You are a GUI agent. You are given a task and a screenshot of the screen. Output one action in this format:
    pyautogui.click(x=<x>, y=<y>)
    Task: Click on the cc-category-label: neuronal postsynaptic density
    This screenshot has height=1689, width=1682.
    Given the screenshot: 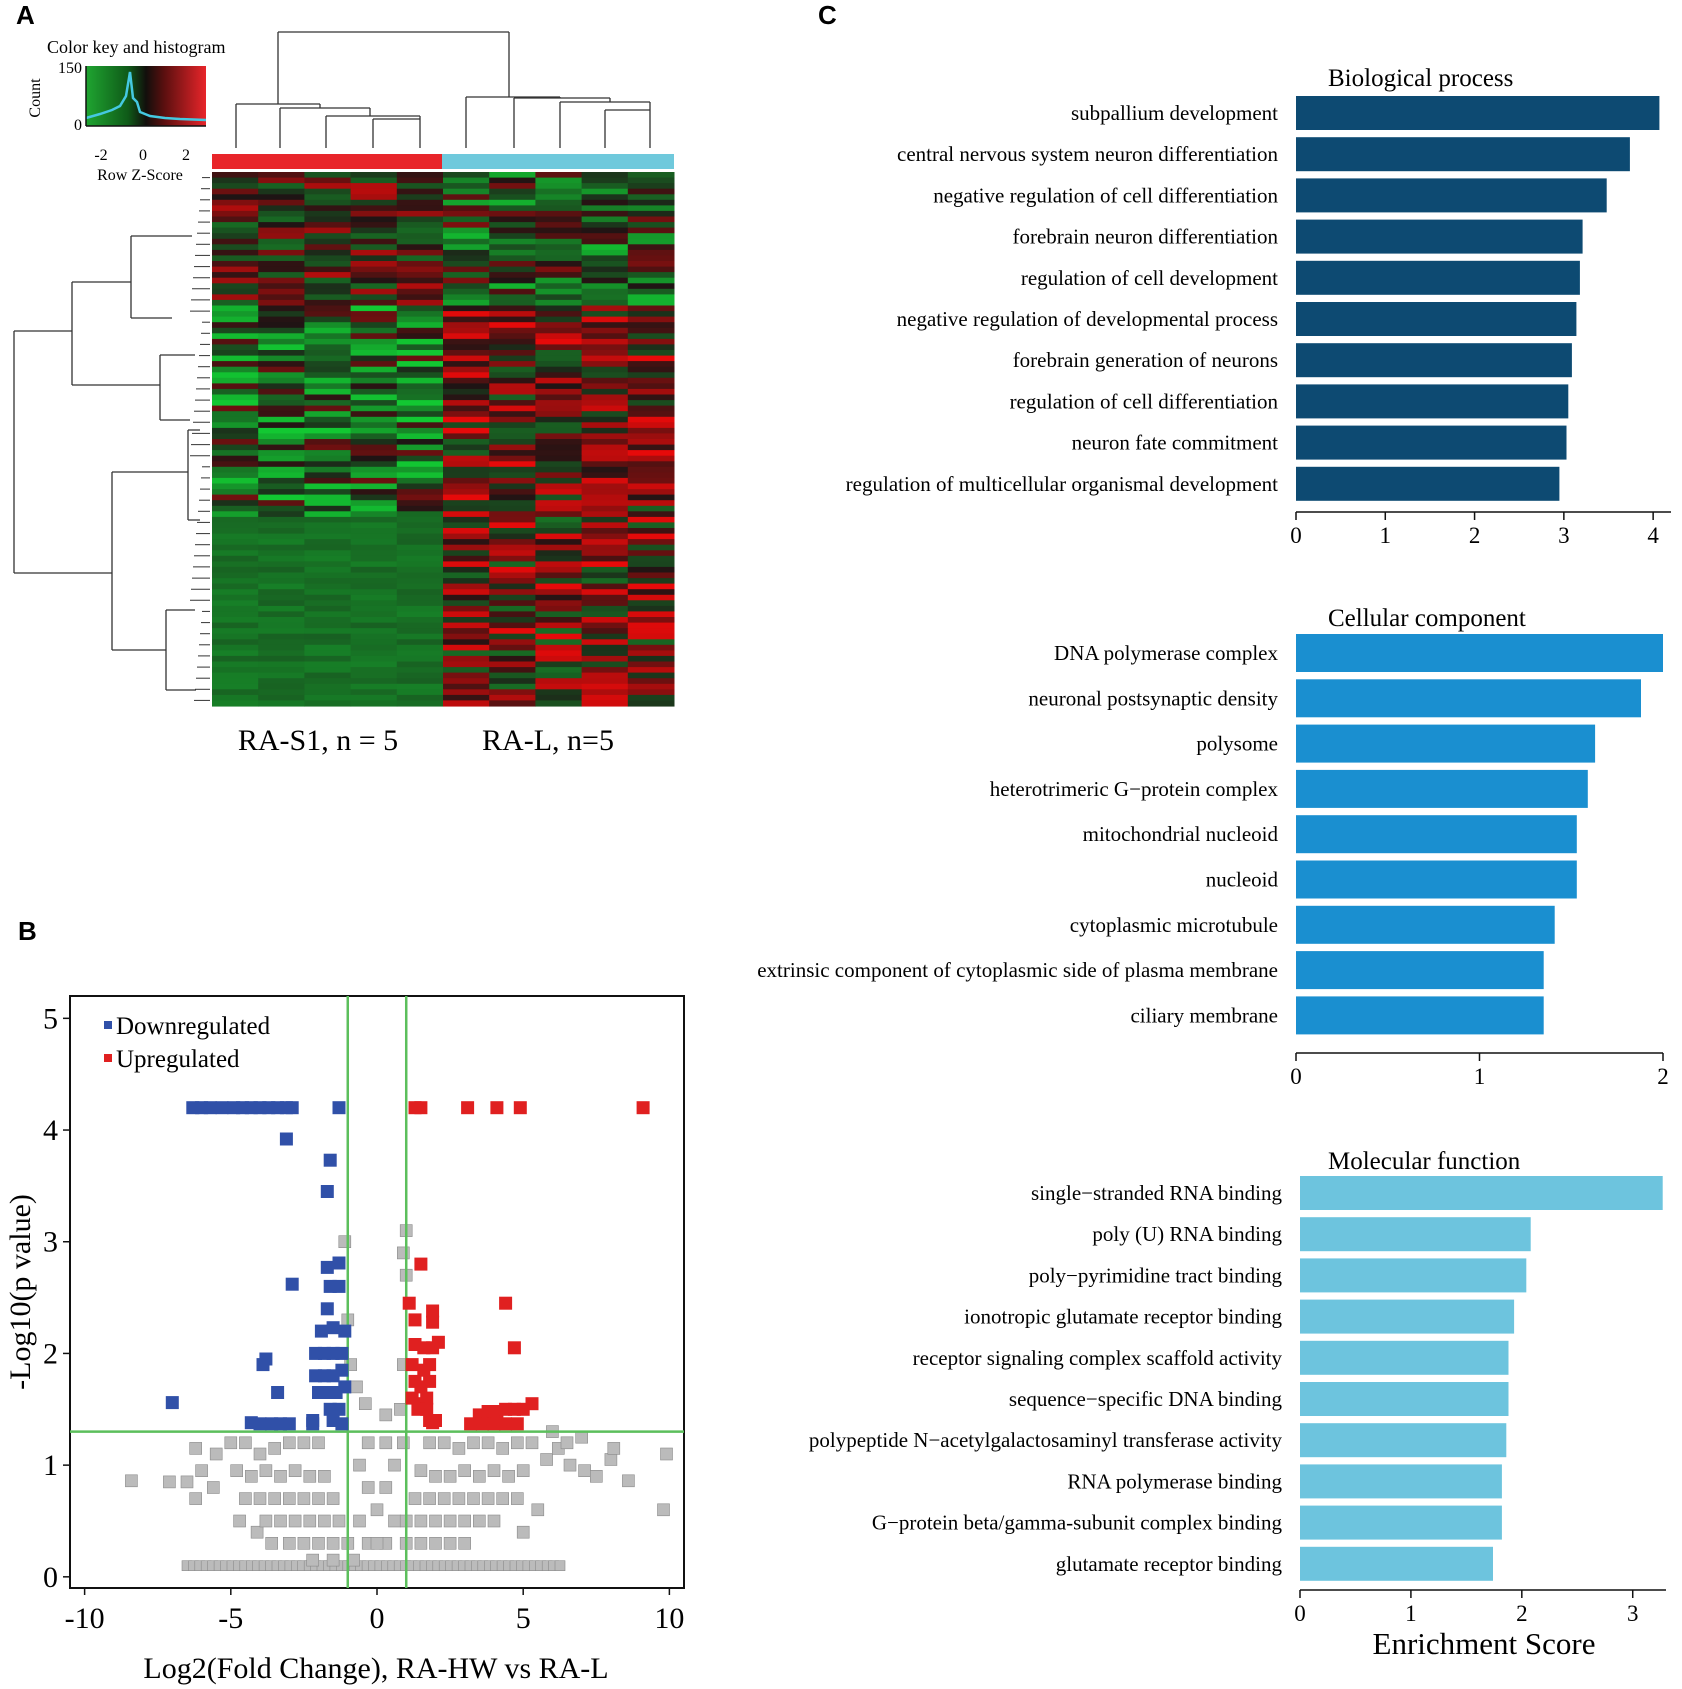 What is the action you would take?
    pyautogui.click(x=1153, y=698)
    